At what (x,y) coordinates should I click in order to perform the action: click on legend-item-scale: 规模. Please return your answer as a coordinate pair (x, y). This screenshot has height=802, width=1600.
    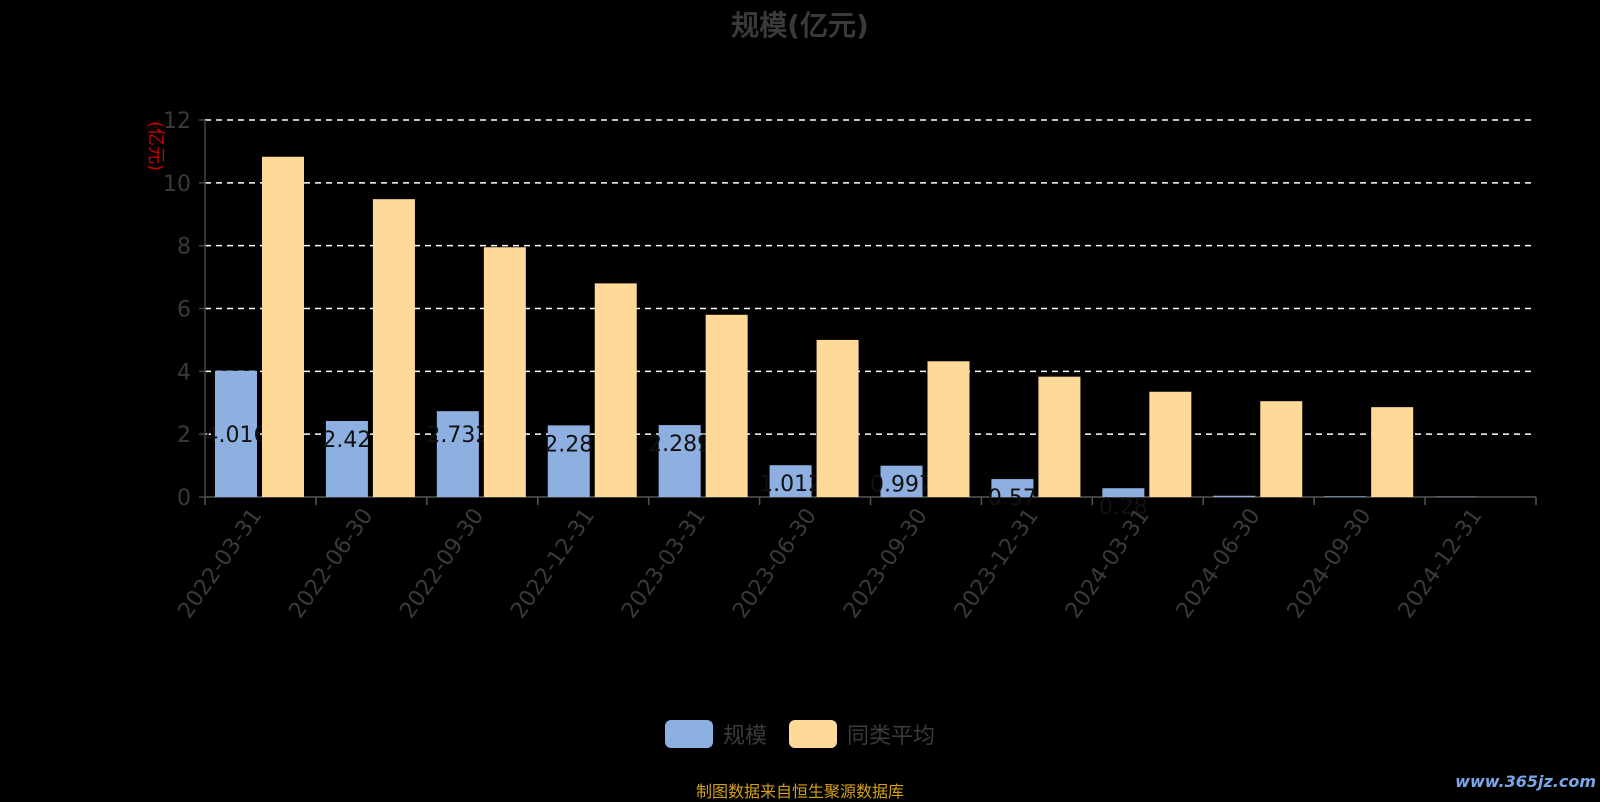
    Looking at the image, I should click on (716, 734).